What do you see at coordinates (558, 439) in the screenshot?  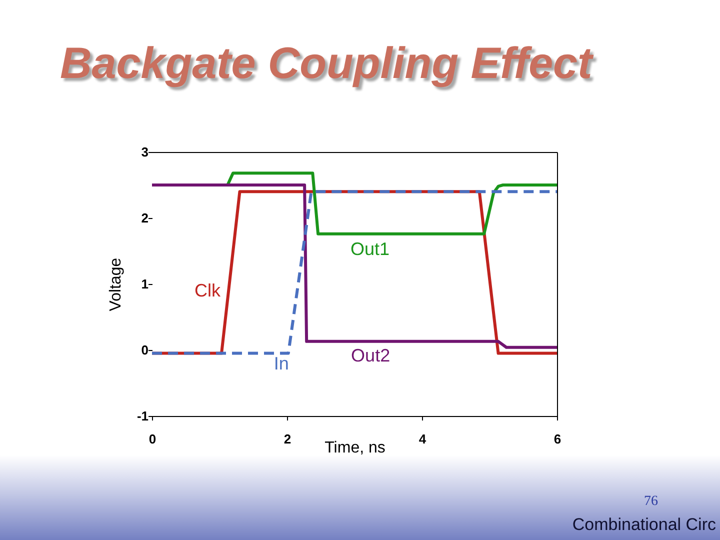 I see `x-tick-label: 6` at bounding box center [558, 439].